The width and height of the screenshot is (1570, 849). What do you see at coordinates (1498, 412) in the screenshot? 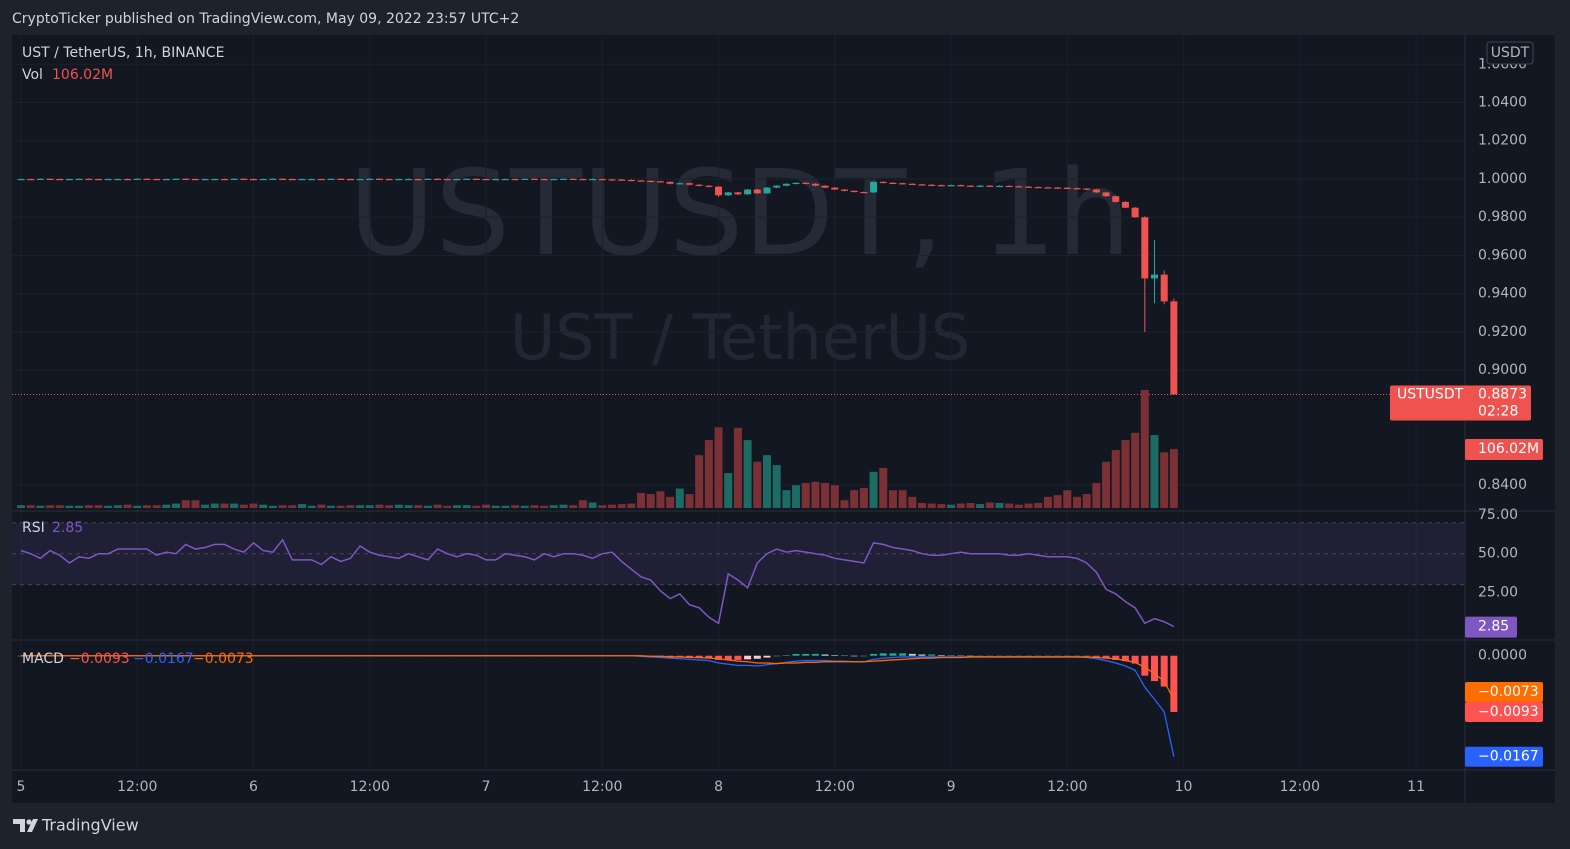
I see `price-tag-countdown: 02:28` at bounding box center [1498, 412].